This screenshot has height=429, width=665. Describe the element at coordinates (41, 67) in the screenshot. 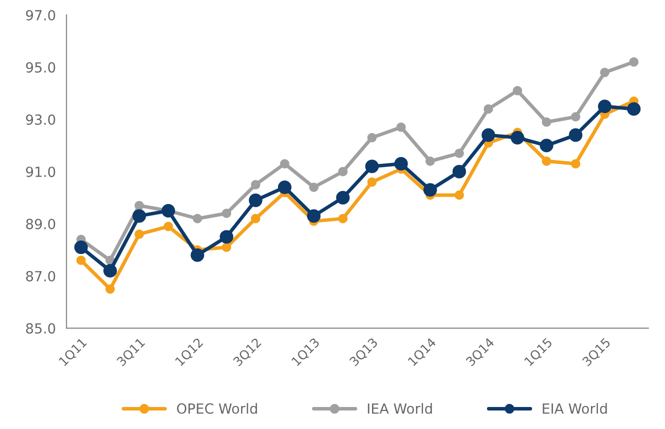

I see `y-tick-label: 95.0` at that location.